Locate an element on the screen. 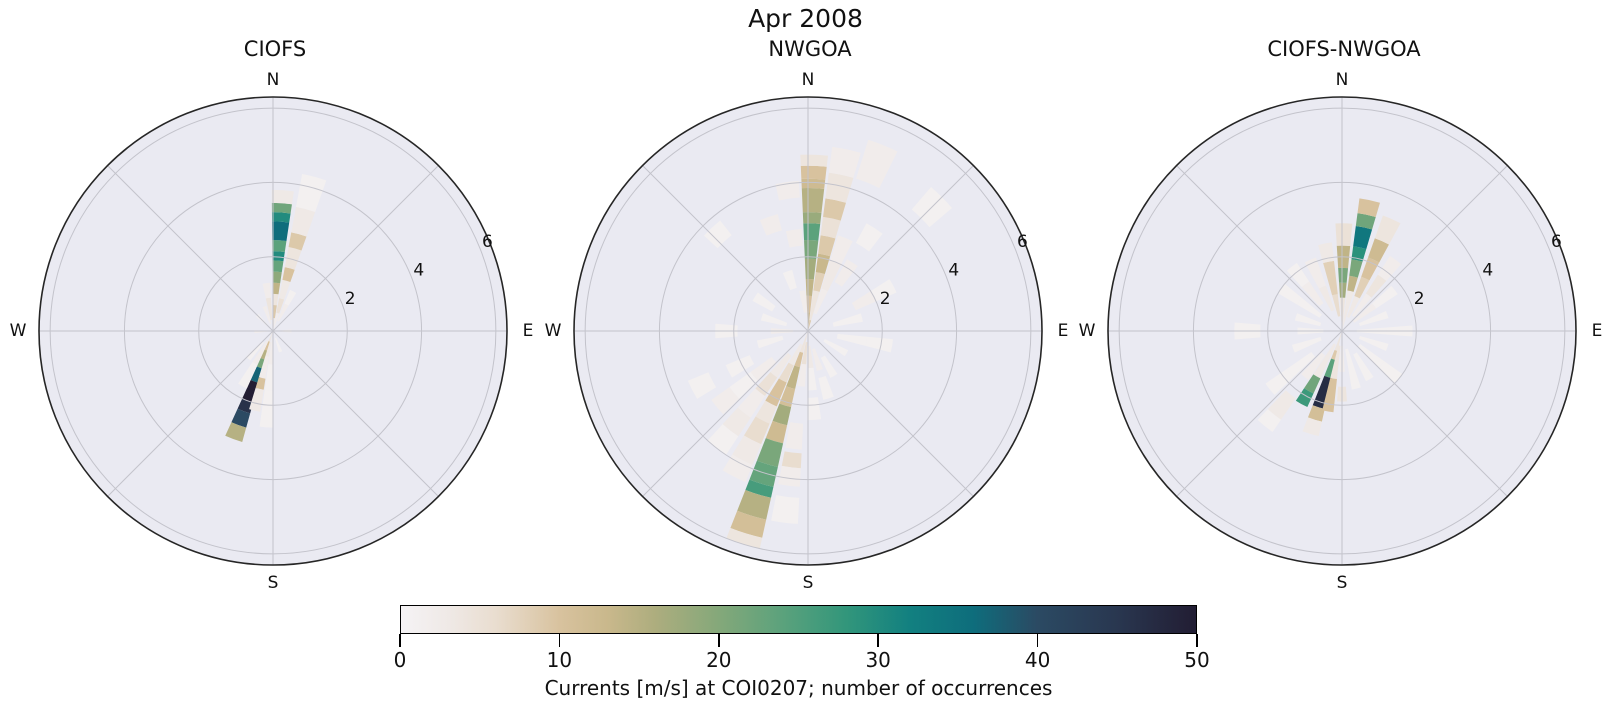 Image resolution: width=1611 pixels, height=724 pixels. compass-label-e: E is located at coordinates (1597, 331).